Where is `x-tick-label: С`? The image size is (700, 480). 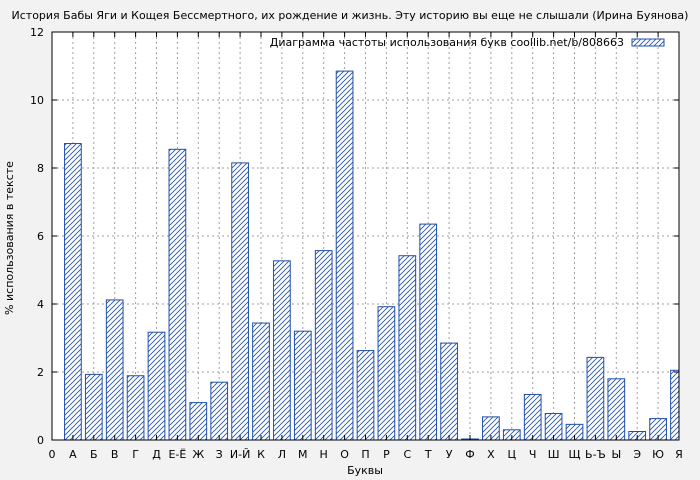 x-tick-label: С is located at coordinates (407, 454).